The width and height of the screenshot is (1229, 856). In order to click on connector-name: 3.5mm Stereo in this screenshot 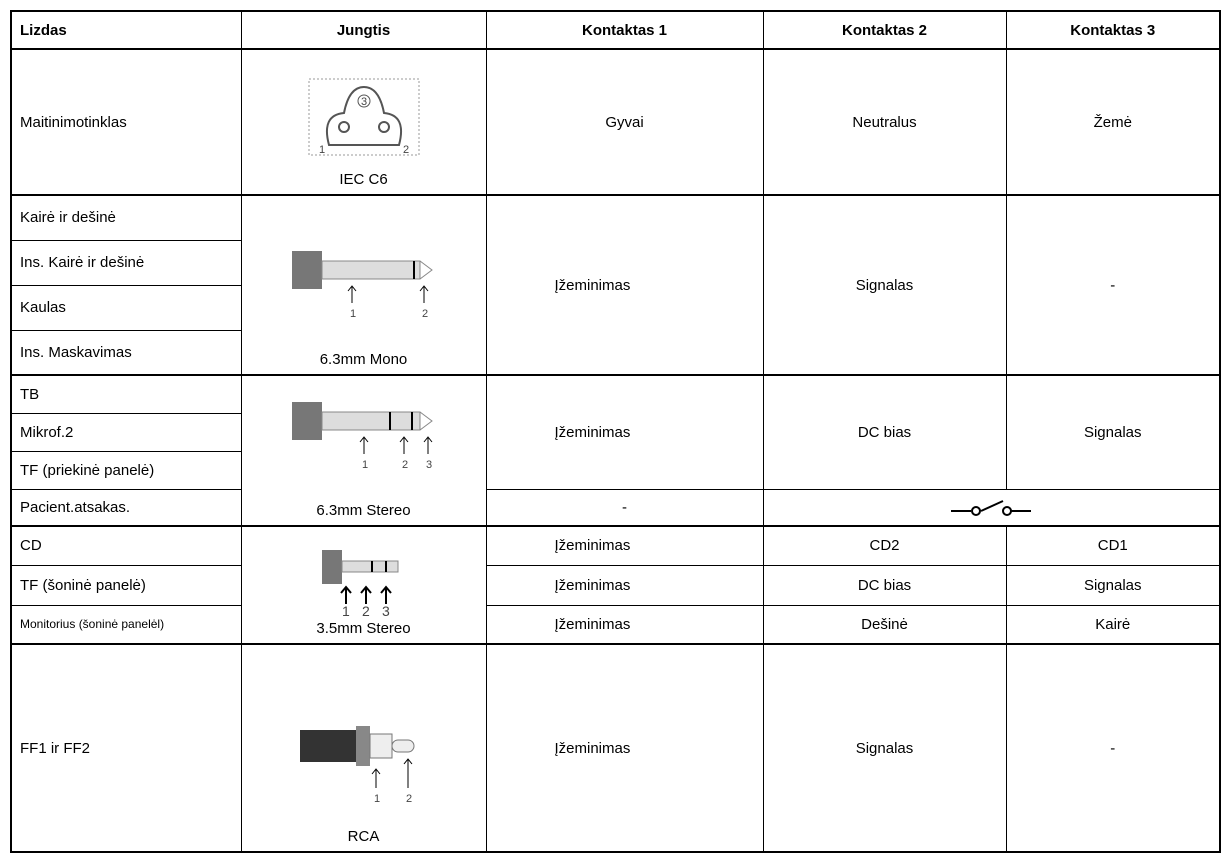, I will do `click(363, 628)`.